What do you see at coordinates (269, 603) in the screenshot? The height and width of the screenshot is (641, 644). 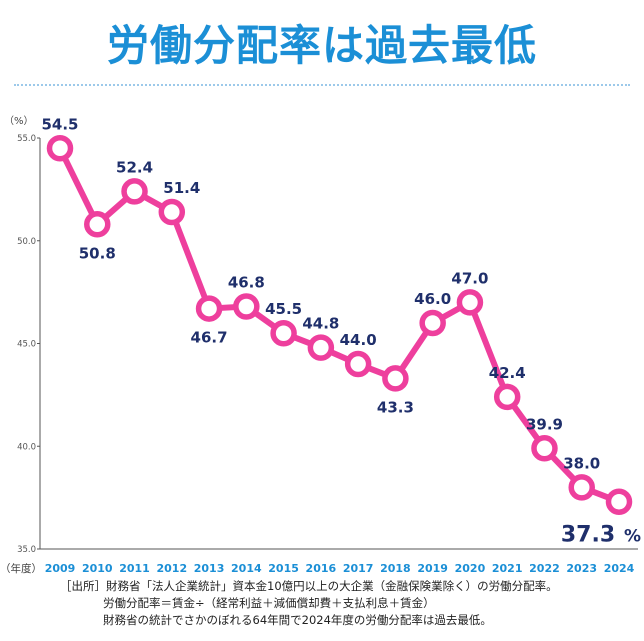 I see `source-line-2: 労働分配率＝賃金÷（経常利益＋減価償却費＋支払利息＋賃金）` at bounding box center [269, 603].